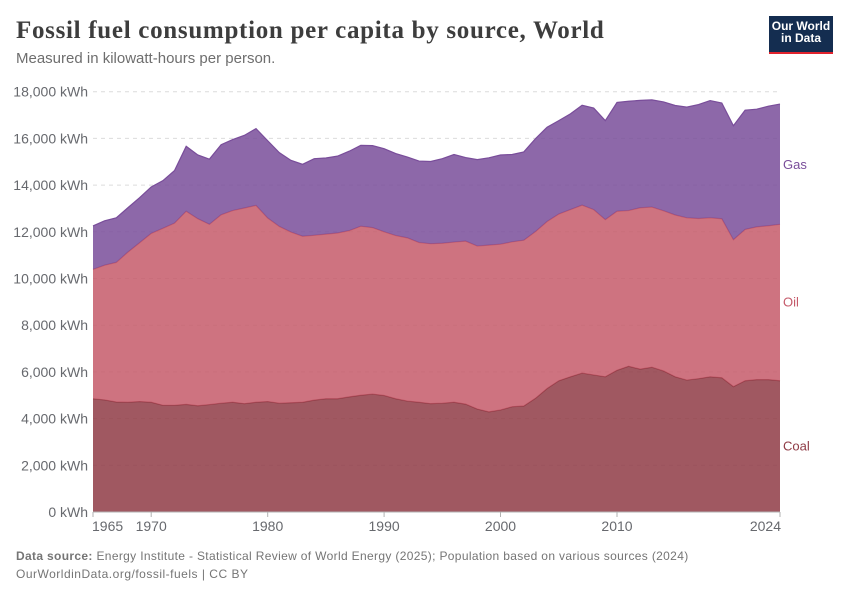  Describe the element at coordinates (54, 465) in the screenshot. I see `svg-text: 2,000 kWh` at that location.